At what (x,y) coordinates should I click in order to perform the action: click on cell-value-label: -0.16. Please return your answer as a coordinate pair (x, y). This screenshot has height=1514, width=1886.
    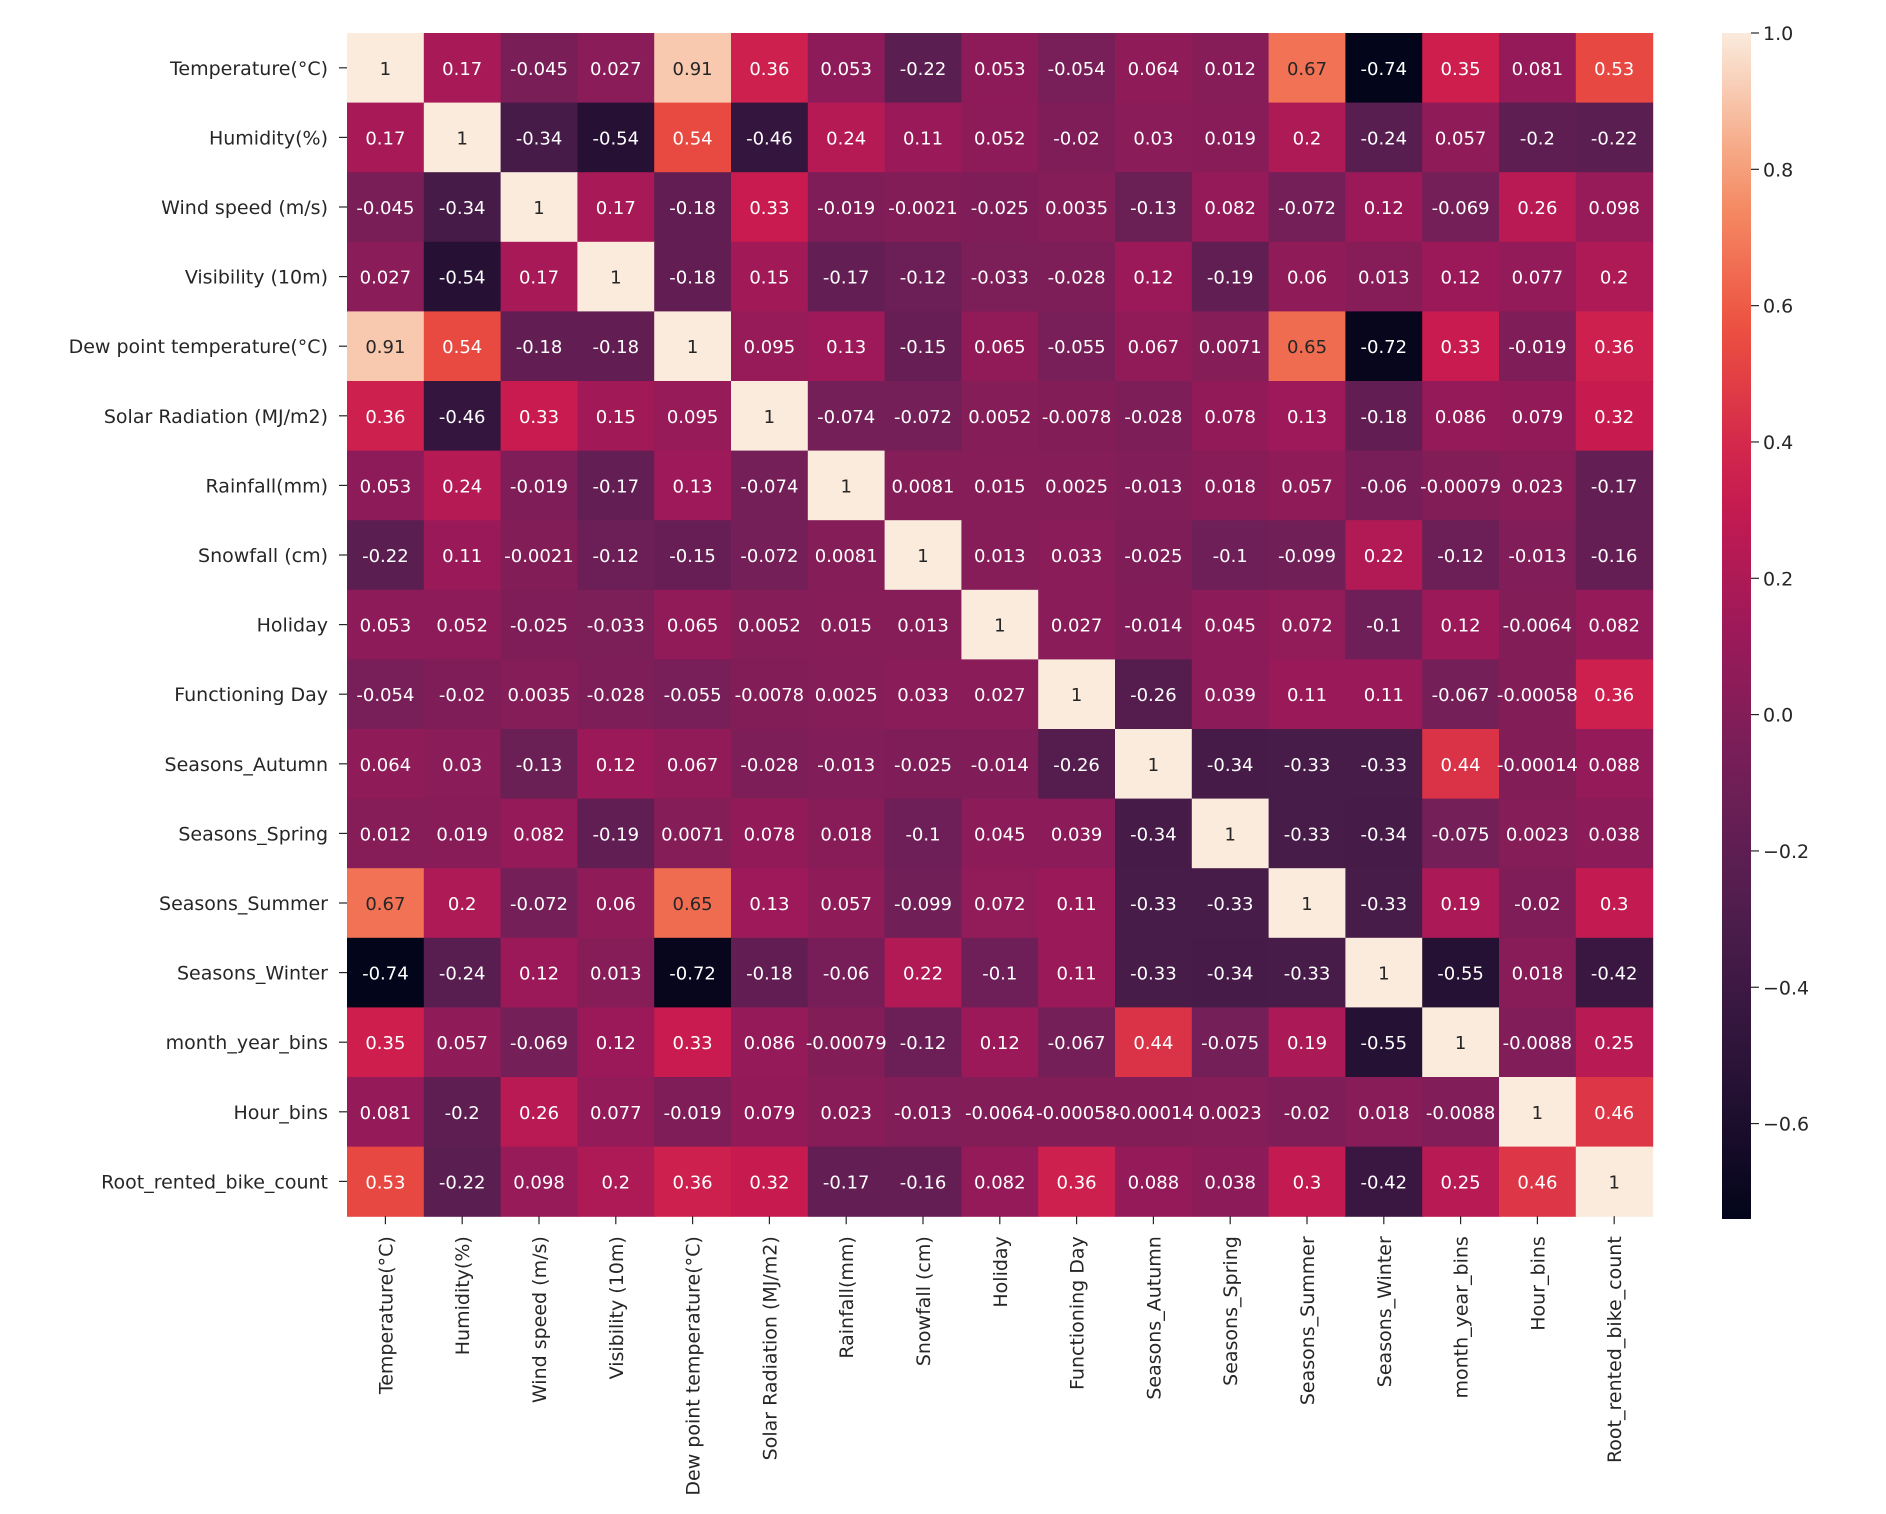
    Looking at the image, I should click on (1614, 556).